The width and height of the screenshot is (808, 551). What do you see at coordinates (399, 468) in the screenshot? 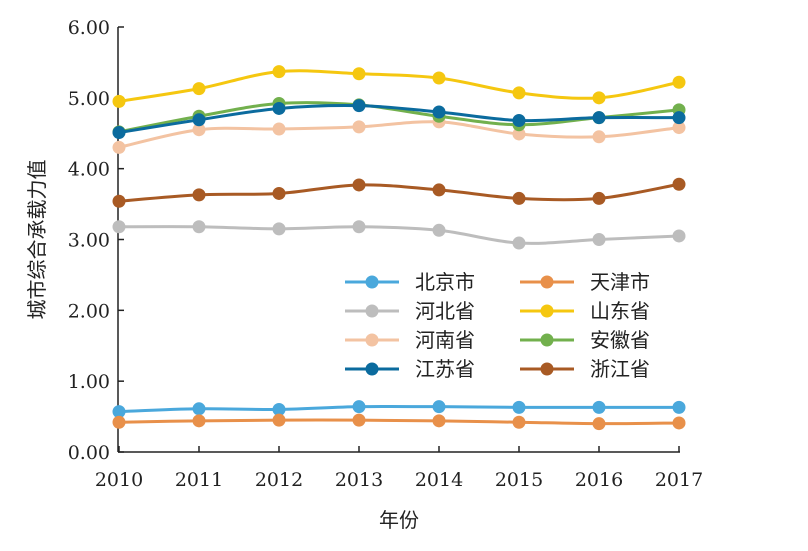
I see `x-ticks: 2010 2011 2012 2013 2014 2015 2016 2017` at bounding box center [399, 468].